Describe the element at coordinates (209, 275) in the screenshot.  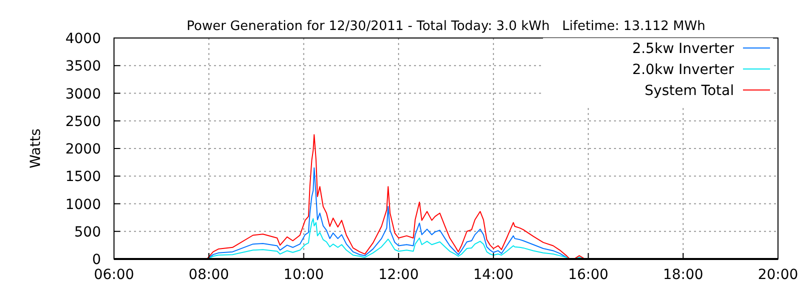
I see `x-tick-label: 08:00` at that location.